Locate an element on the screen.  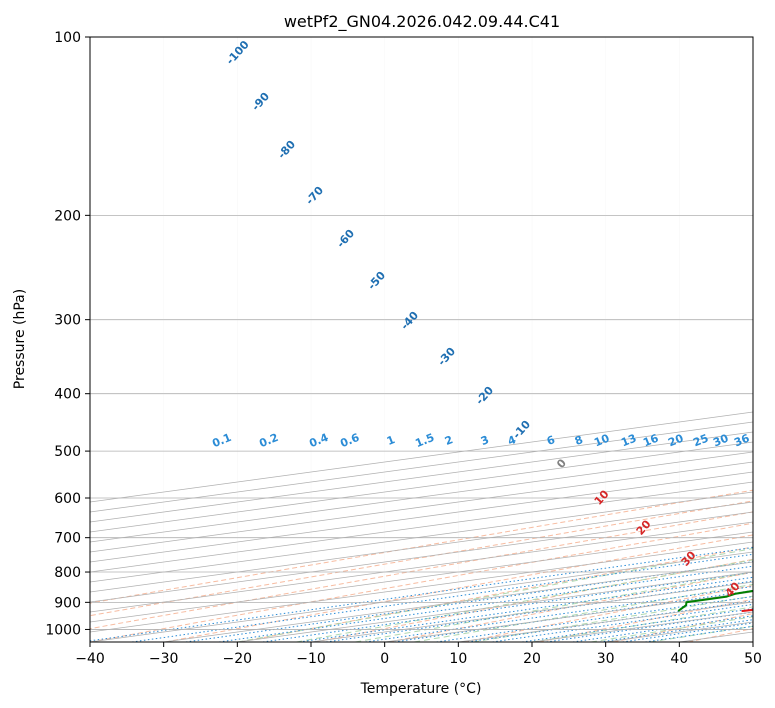
mixing-ratio-label: 30 is located at coordinates (720, 441).